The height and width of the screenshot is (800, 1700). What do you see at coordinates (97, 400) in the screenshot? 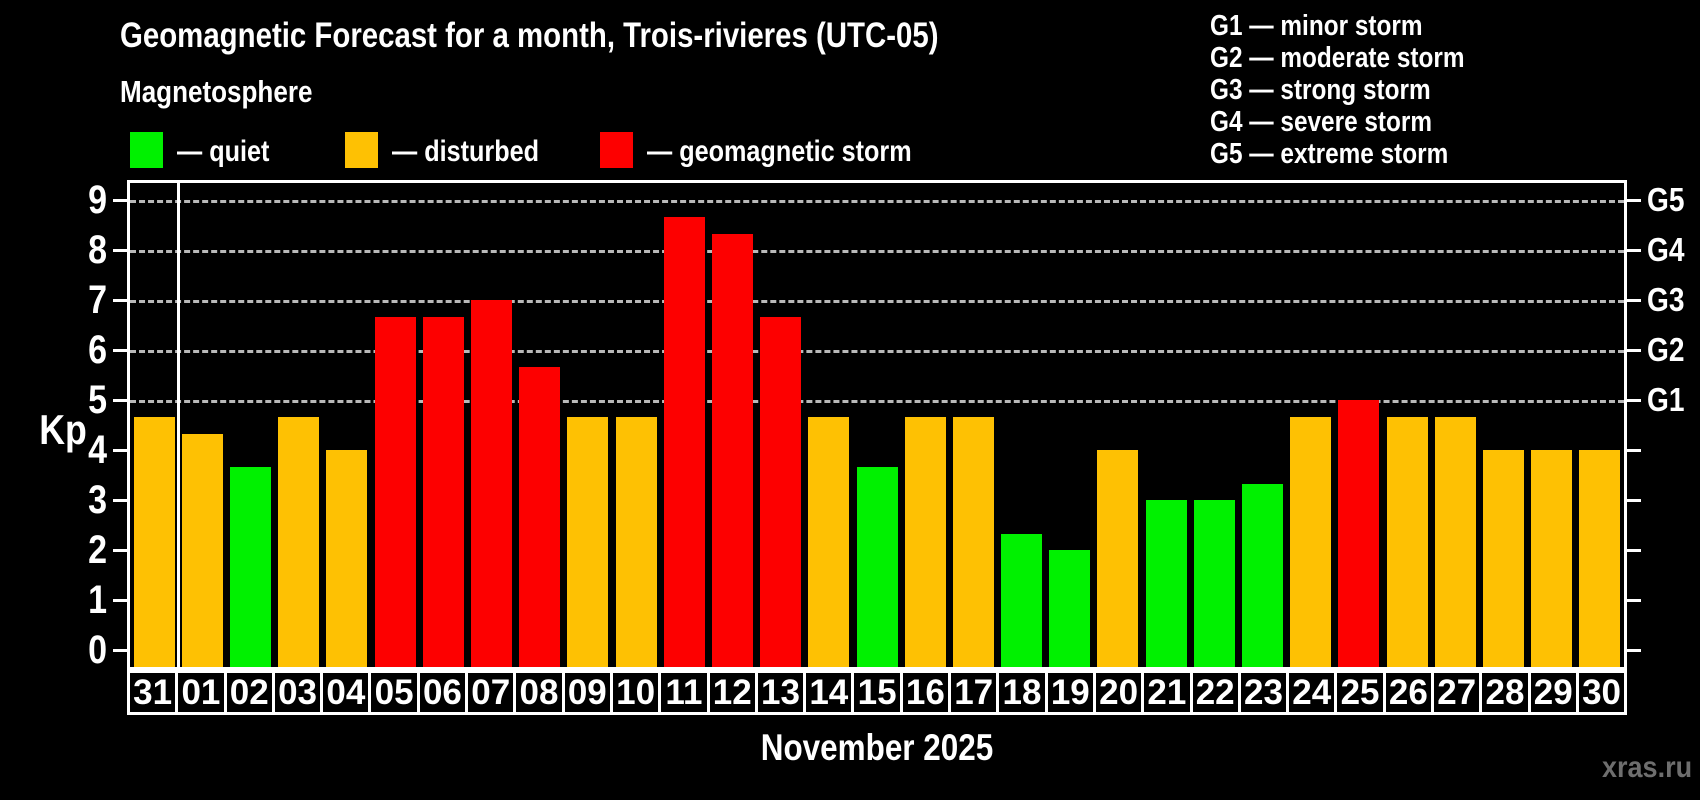
I see `y-tick-label-5: 5` at bounding box center [97, 400].